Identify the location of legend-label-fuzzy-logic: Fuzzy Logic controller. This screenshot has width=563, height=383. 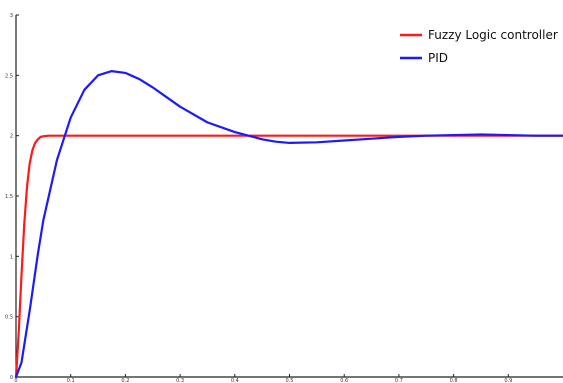
(493, 35).